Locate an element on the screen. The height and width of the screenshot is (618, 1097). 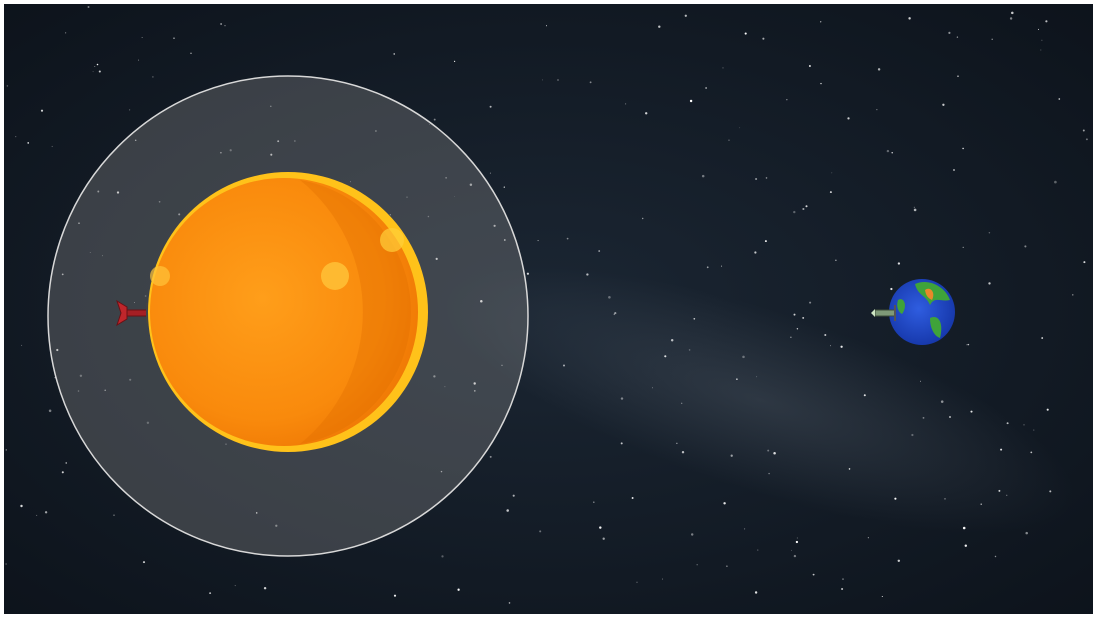
earth-desert is located at coordinates (929, 294).